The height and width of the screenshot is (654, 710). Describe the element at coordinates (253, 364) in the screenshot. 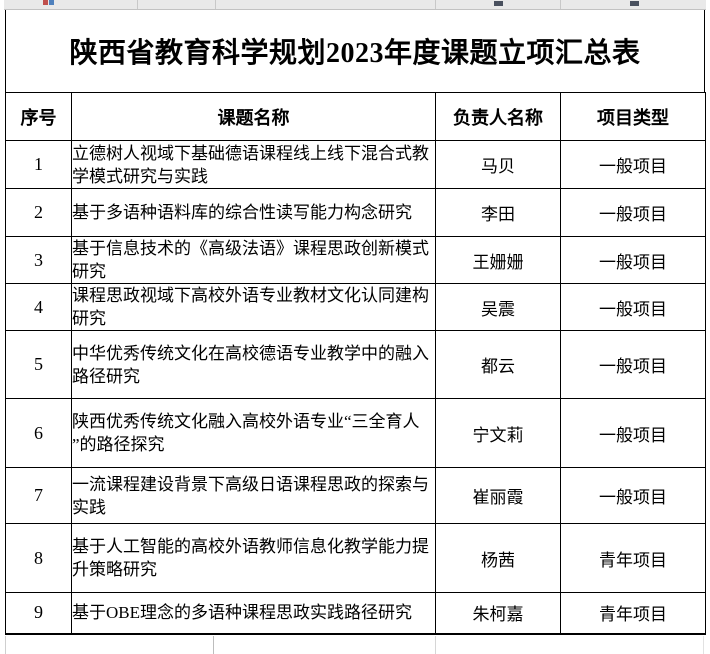

I see `cell-topic: 中华优秀传统文化在高校德语专业教学中的融入路径研究` at that location.